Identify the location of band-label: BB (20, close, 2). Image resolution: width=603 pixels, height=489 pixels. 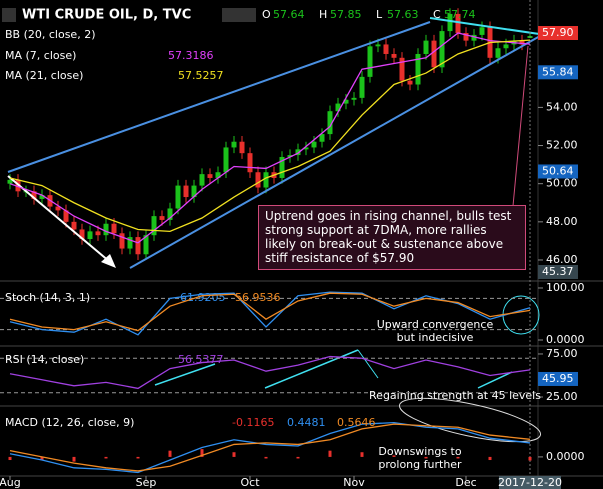
(50, 34).